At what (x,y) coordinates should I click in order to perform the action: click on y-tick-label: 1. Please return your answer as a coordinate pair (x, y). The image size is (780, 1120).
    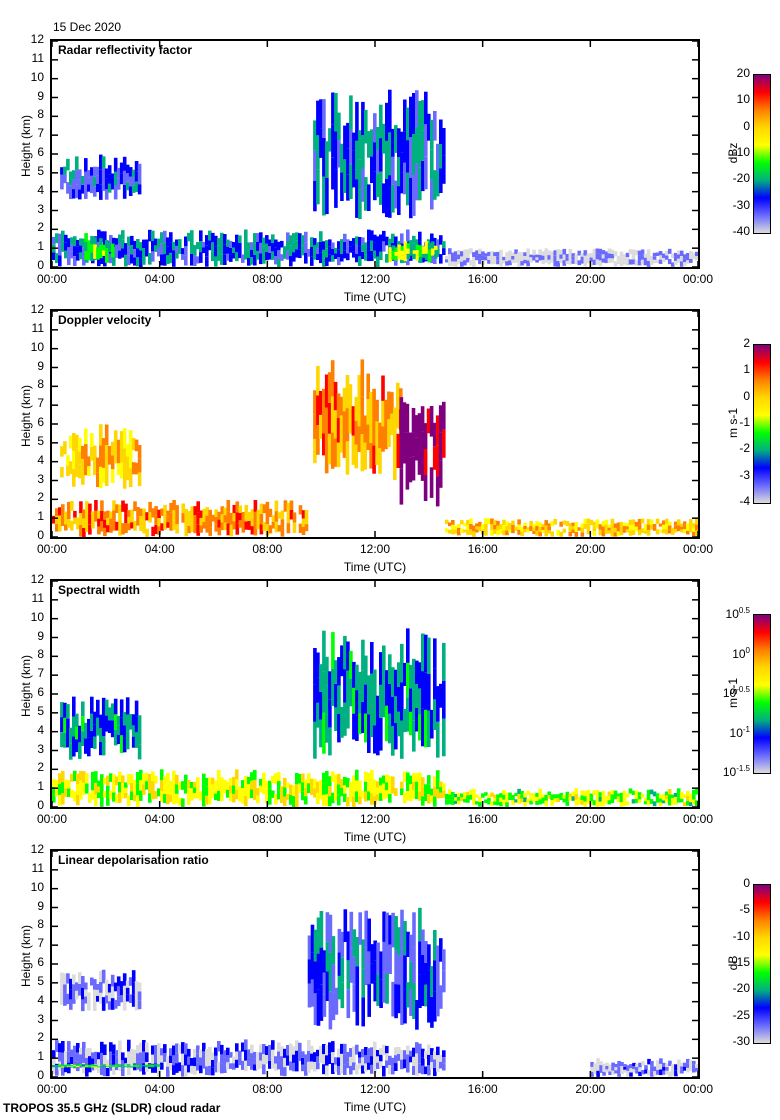
    Looking at the image, I should click on (40, 786).